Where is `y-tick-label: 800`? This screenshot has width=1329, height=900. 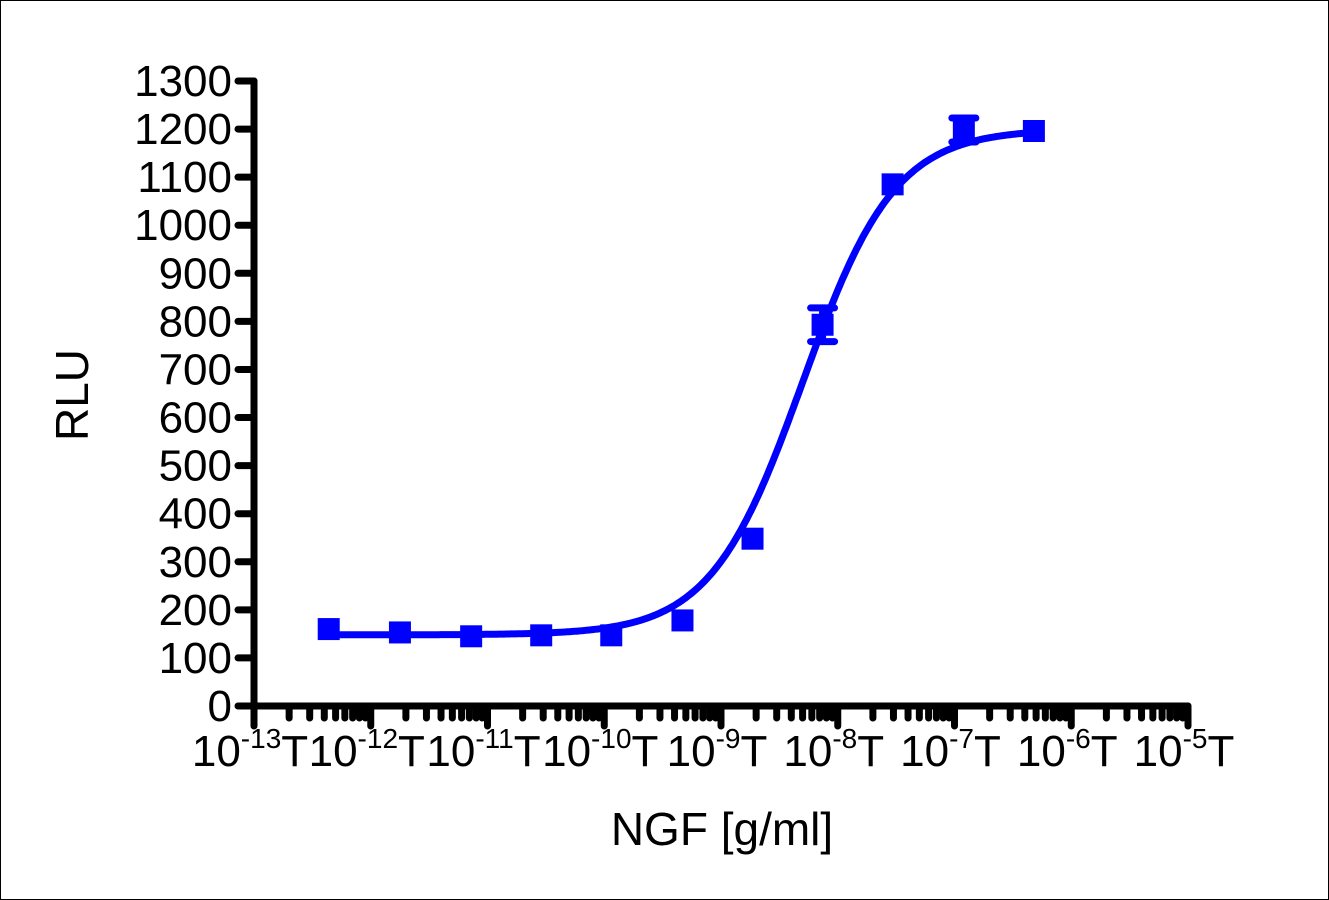
y-tick-label: 800 is located at coordinates (195, 321).